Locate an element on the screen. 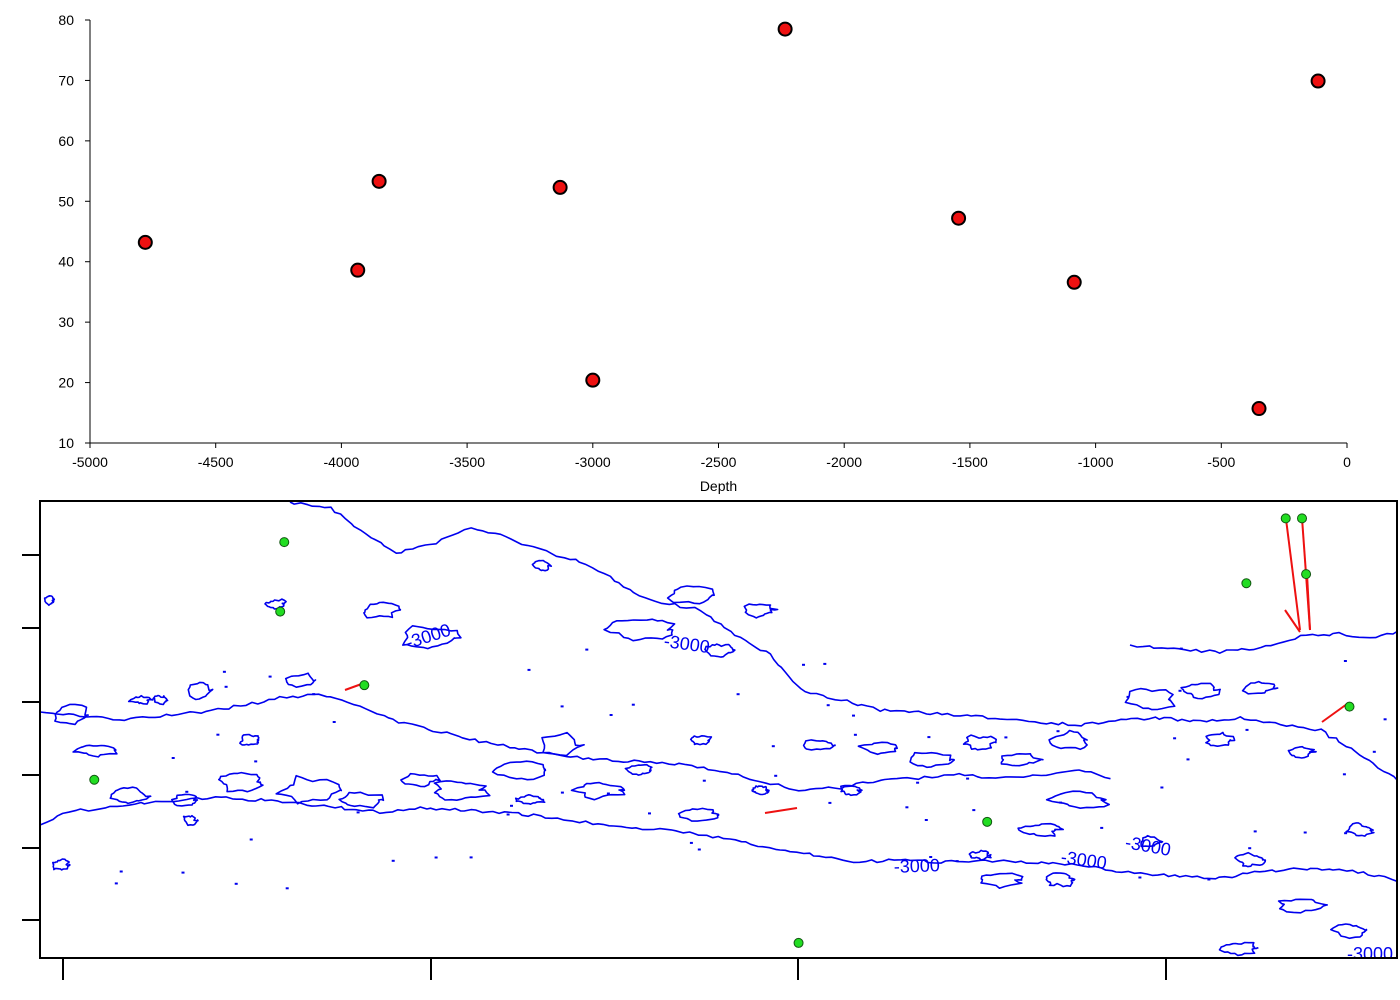 The width and height of the screenshot is (1400, 1000). x-tick-label: -5000 is located at coordinates (90, 462).